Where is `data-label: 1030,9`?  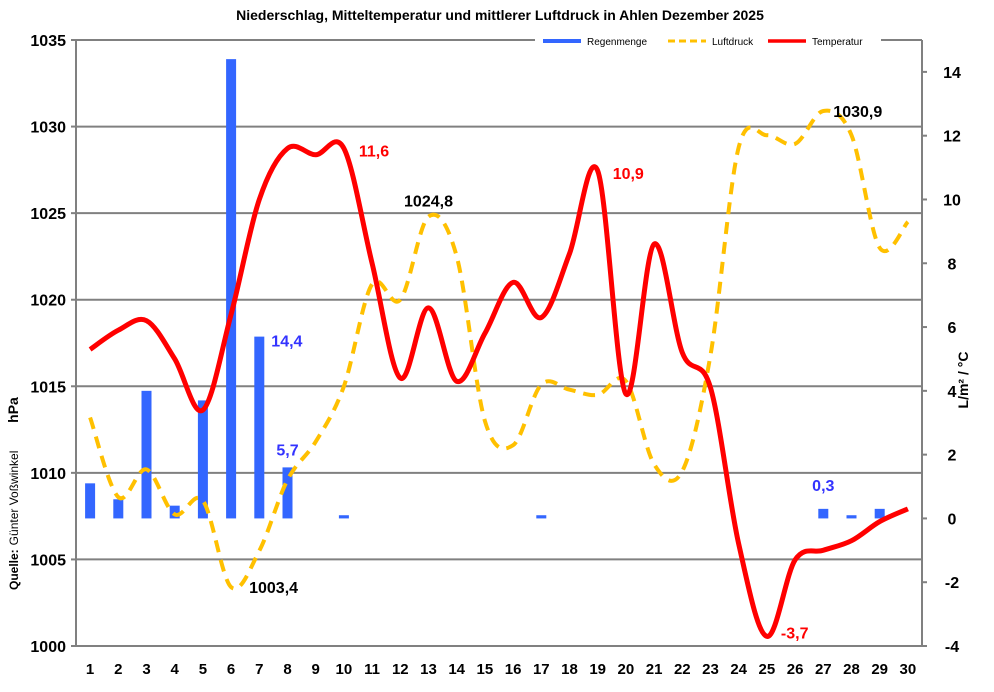 data-label: 1030,9 is located at coordinates (857, 112).